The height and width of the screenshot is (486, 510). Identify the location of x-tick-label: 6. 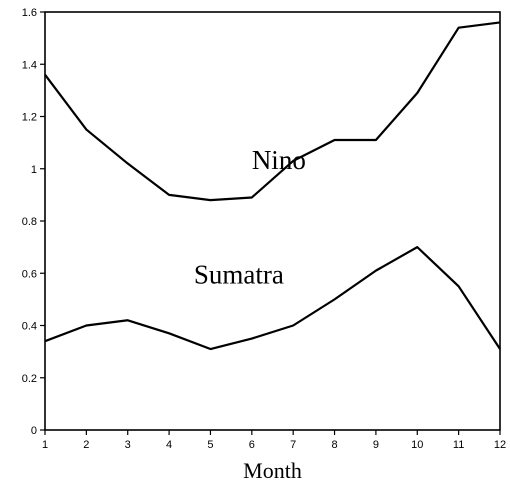
(252, 445).